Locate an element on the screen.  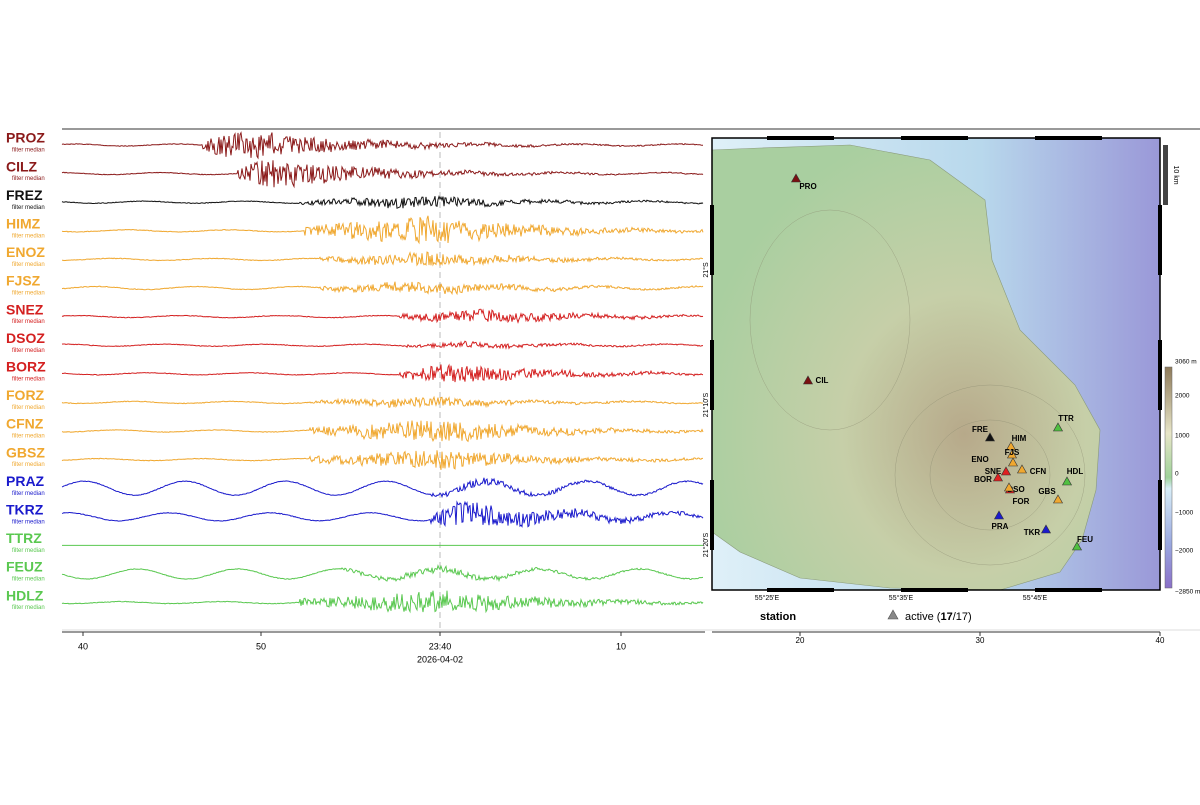
station-label: FJS is located at coordinates (1012, 452).